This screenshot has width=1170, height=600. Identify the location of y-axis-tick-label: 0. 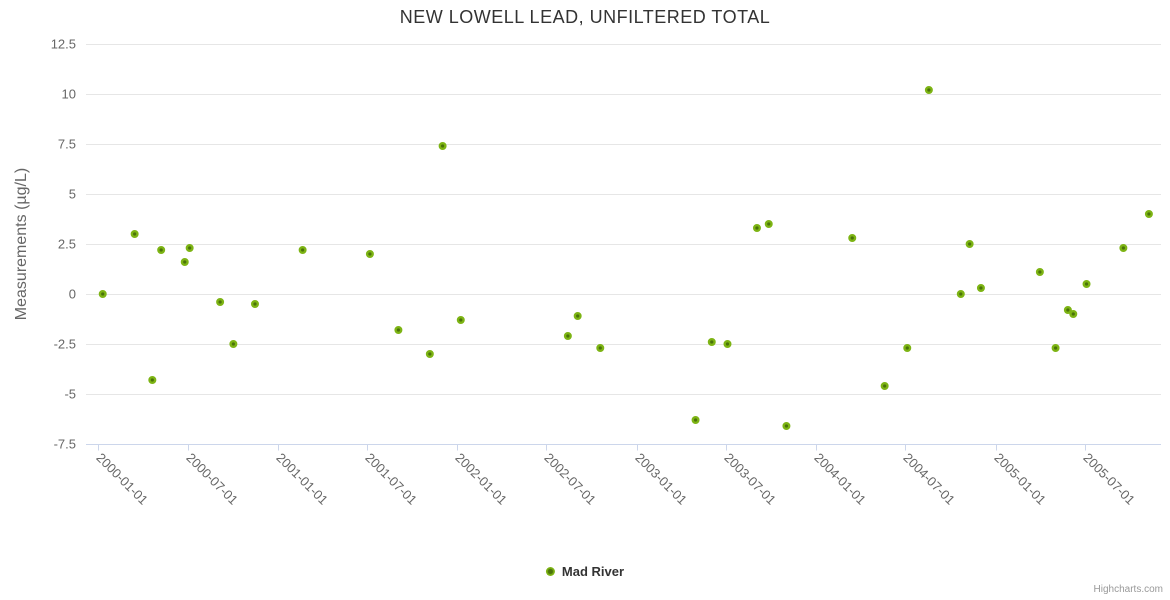
(72, 294).